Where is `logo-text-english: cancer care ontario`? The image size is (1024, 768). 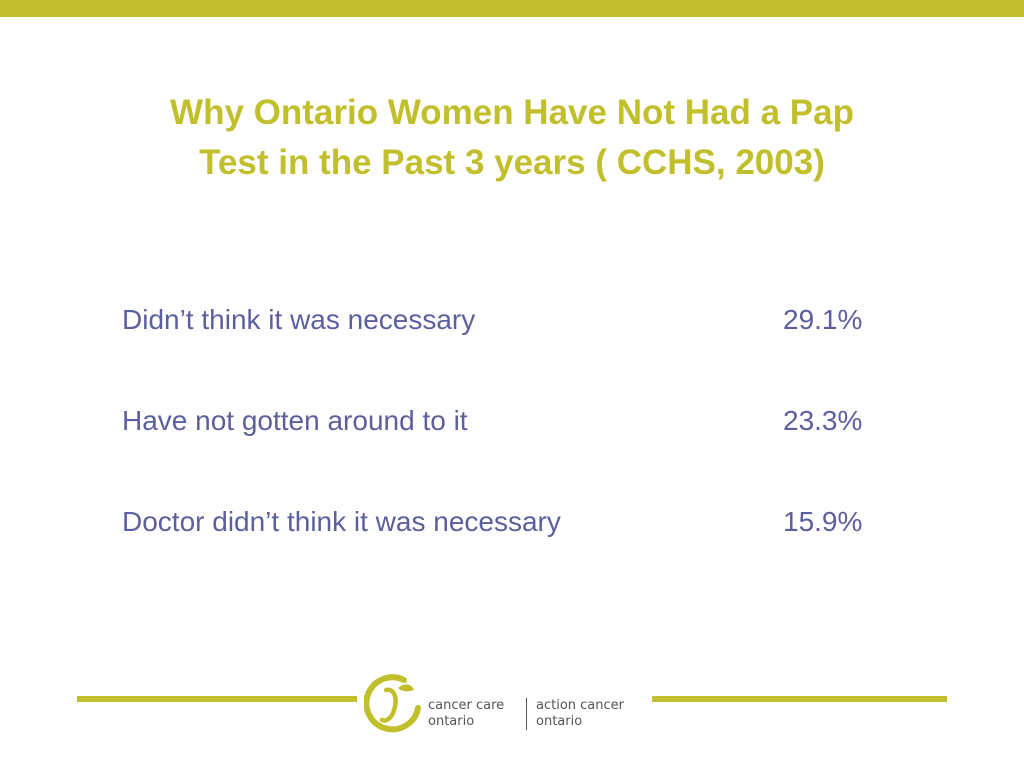 logo-text-english: cancer care ontario is located at coordinates (466, 714).